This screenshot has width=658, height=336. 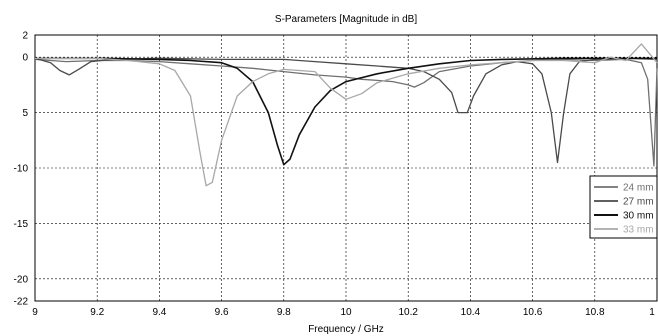 I want to click on y-tick-label: -20, so click(x=21, y=279).